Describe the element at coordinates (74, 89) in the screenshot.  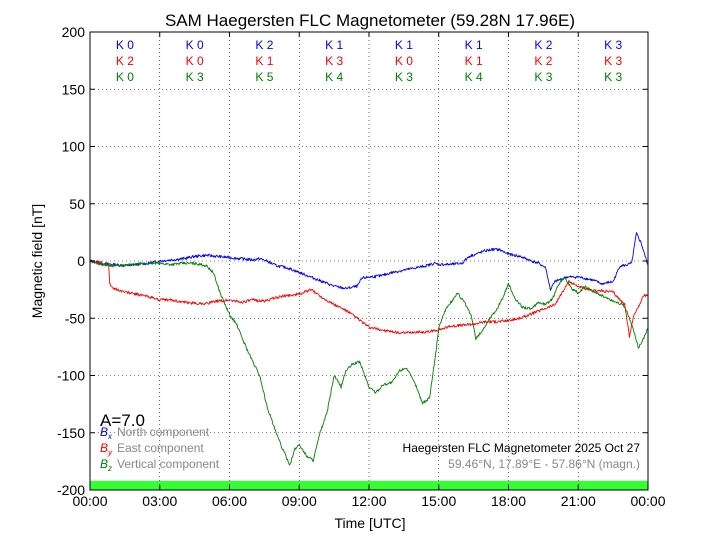
I see `y-tick-label: 150` at that location.